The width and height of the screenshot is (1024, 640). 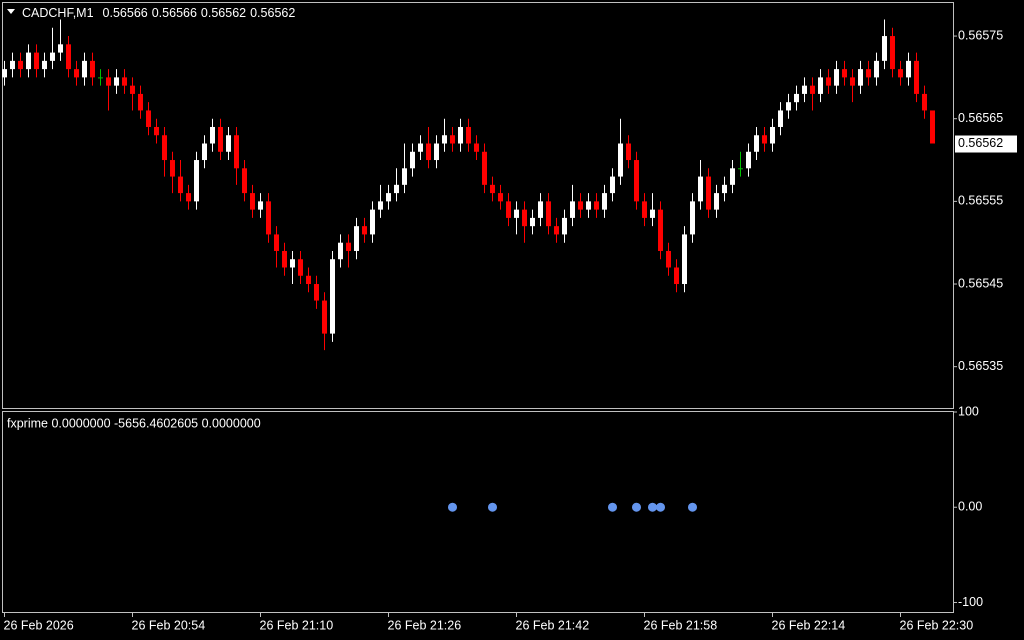 I want to click on y2-tick-label: 100, so click(x=968, y=411).